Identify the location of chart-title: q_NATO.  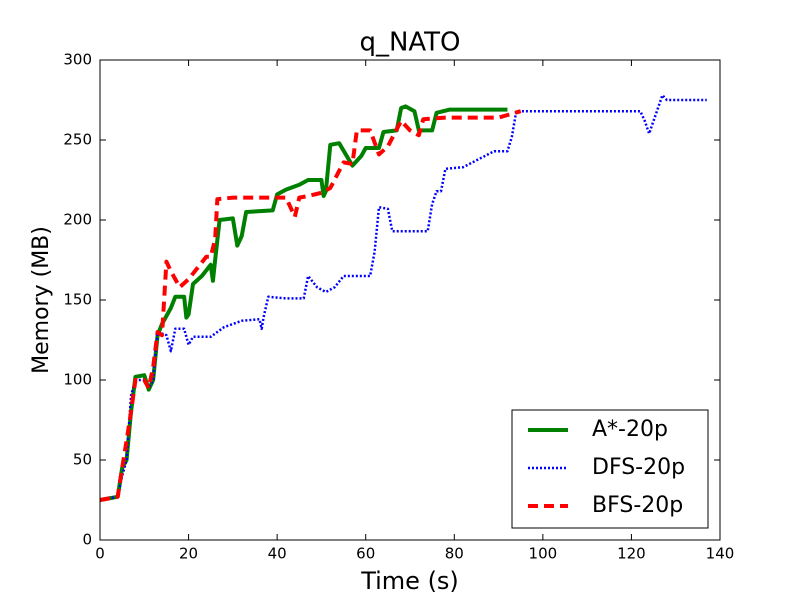
(409, 43).